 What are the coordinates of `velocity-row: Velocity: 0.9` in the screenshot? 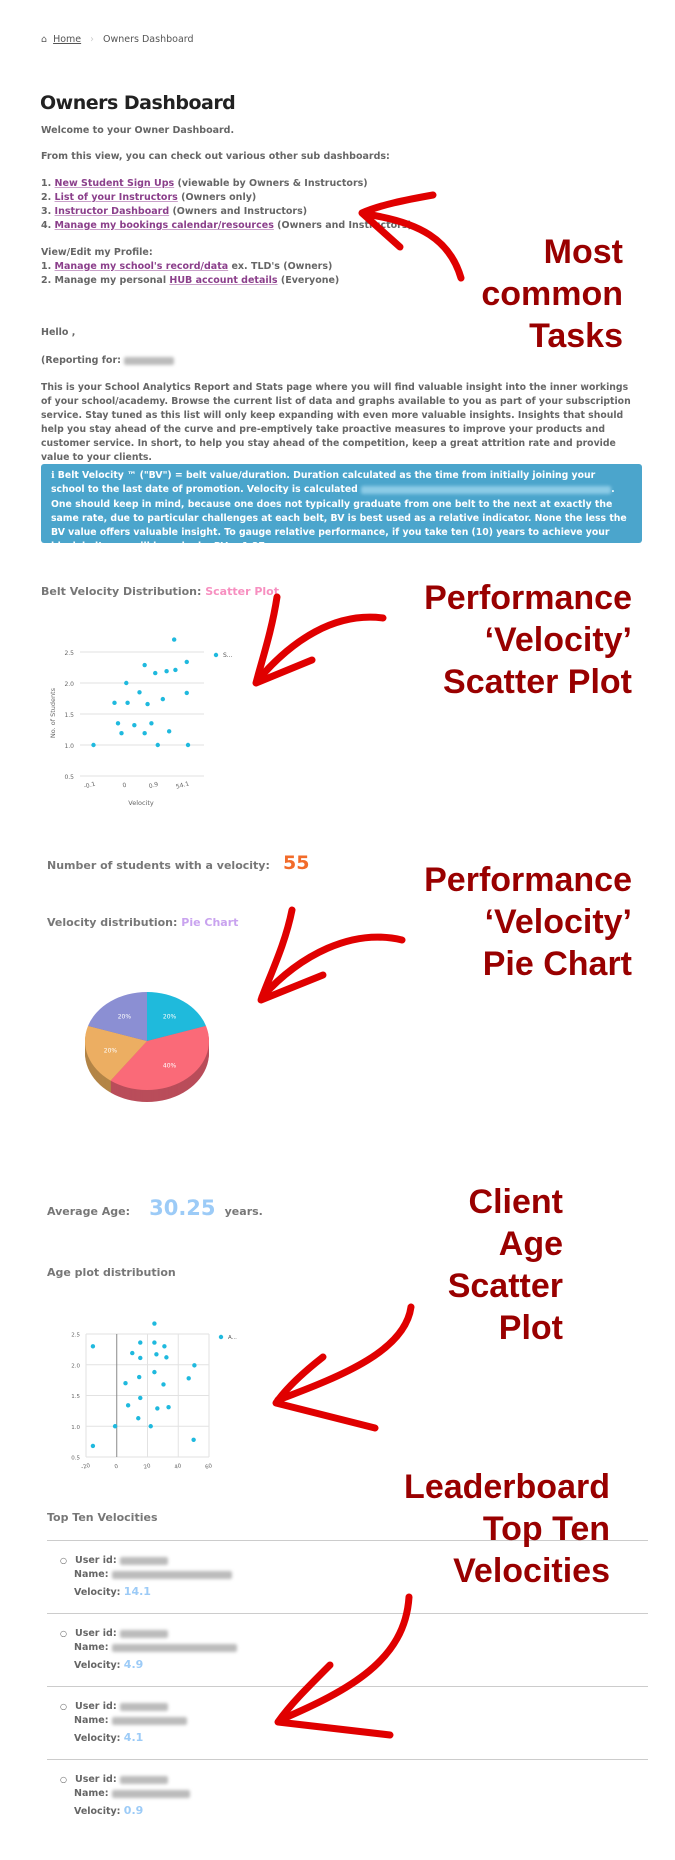 It's located at (132, 1811).